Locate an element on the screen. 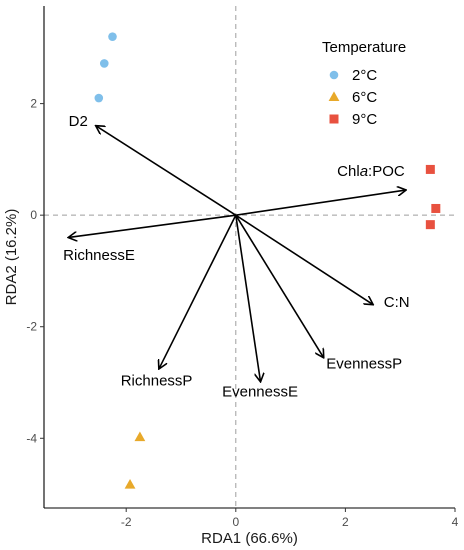 The image size is (464, 550). vector-arrow-c-n is located at coordinates (304, 259).